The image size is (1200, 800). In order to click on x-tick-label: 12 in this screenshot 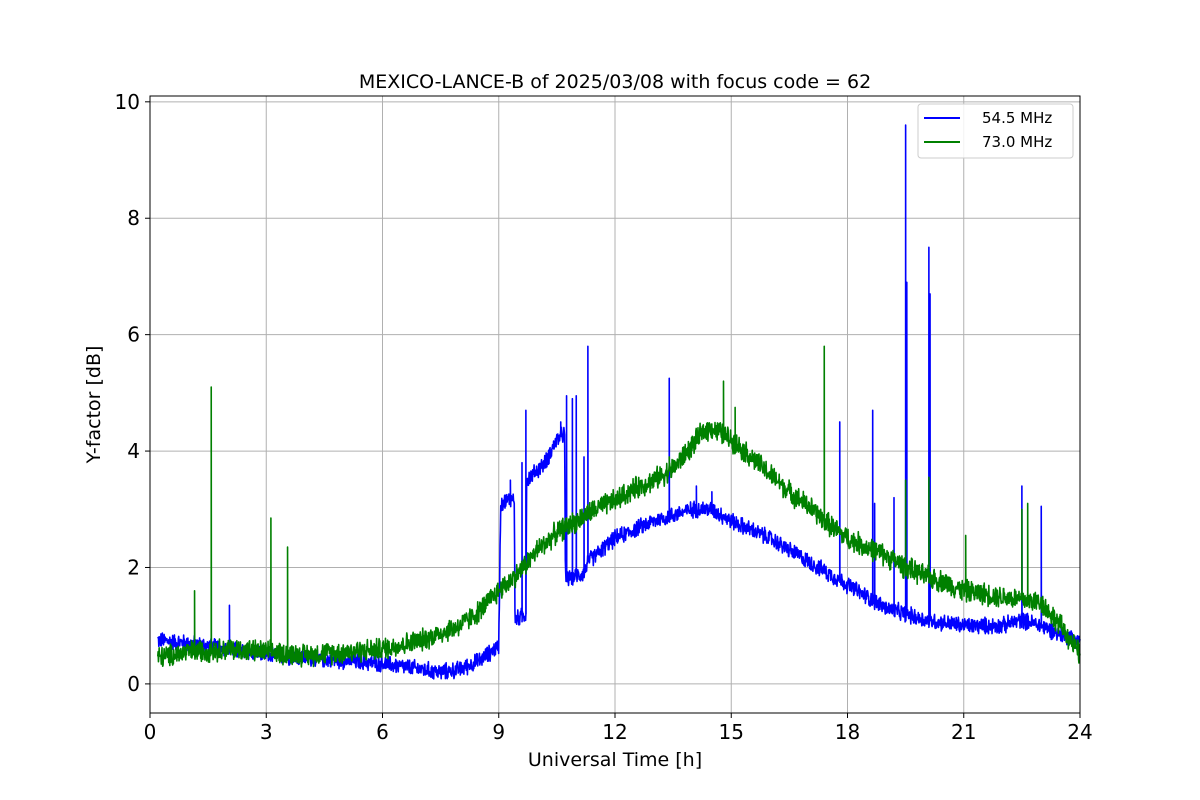, I will do `click(614, 732)`.